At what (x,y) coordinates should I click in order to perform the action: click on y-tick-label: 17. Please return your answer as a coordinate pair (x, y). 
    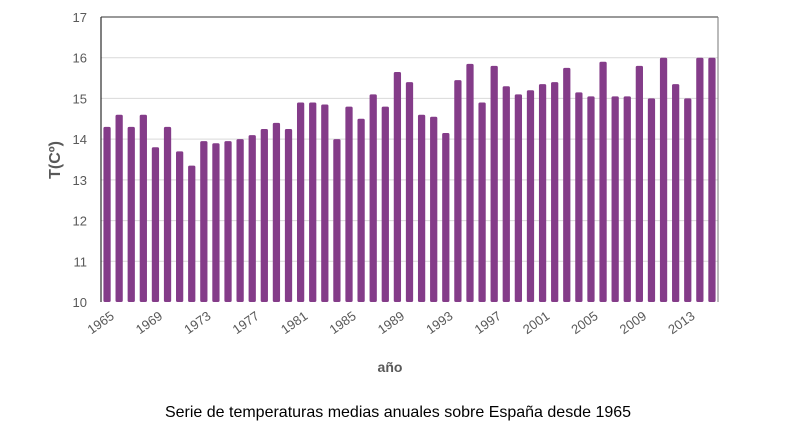
    Looking at the image, I should click on (80, 17).